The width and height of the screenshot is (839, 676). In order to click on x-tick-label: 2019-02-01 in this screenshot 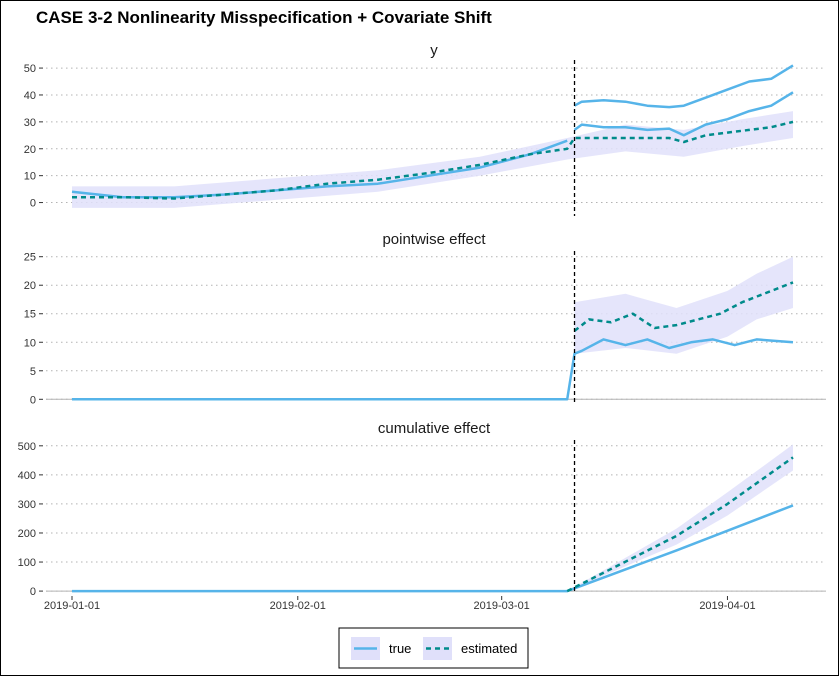, I will do `click(298, 606)`.